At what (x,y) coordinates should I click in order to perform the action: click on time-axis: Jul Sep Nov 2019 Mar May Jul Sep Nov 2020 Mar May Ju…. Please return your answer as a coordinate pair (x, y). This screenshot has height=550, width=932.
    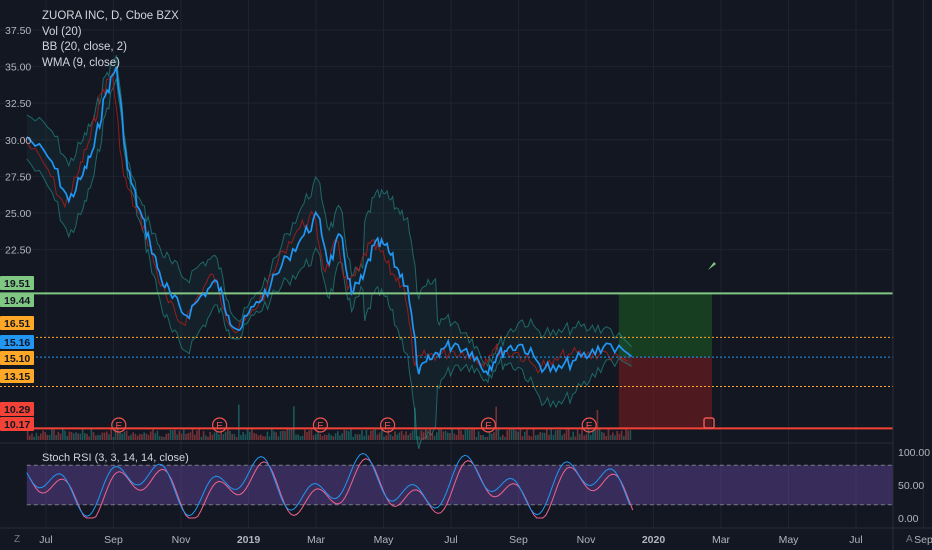
    Looking at the image, I should click on (466, 536).